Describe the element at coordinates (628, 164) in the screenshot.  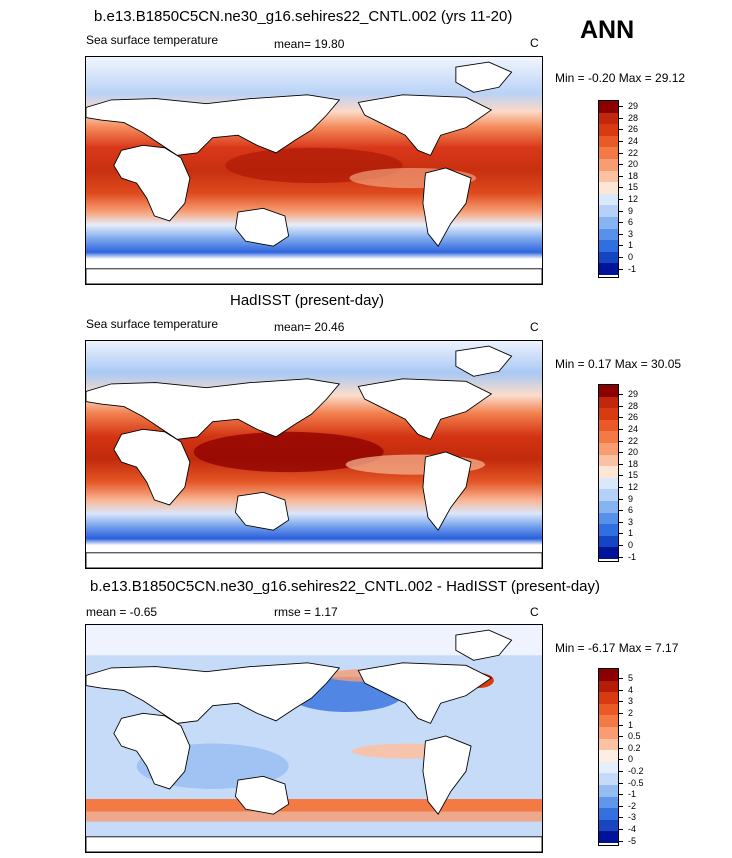
I see `panel1-colorbar-label: 20` at that location.